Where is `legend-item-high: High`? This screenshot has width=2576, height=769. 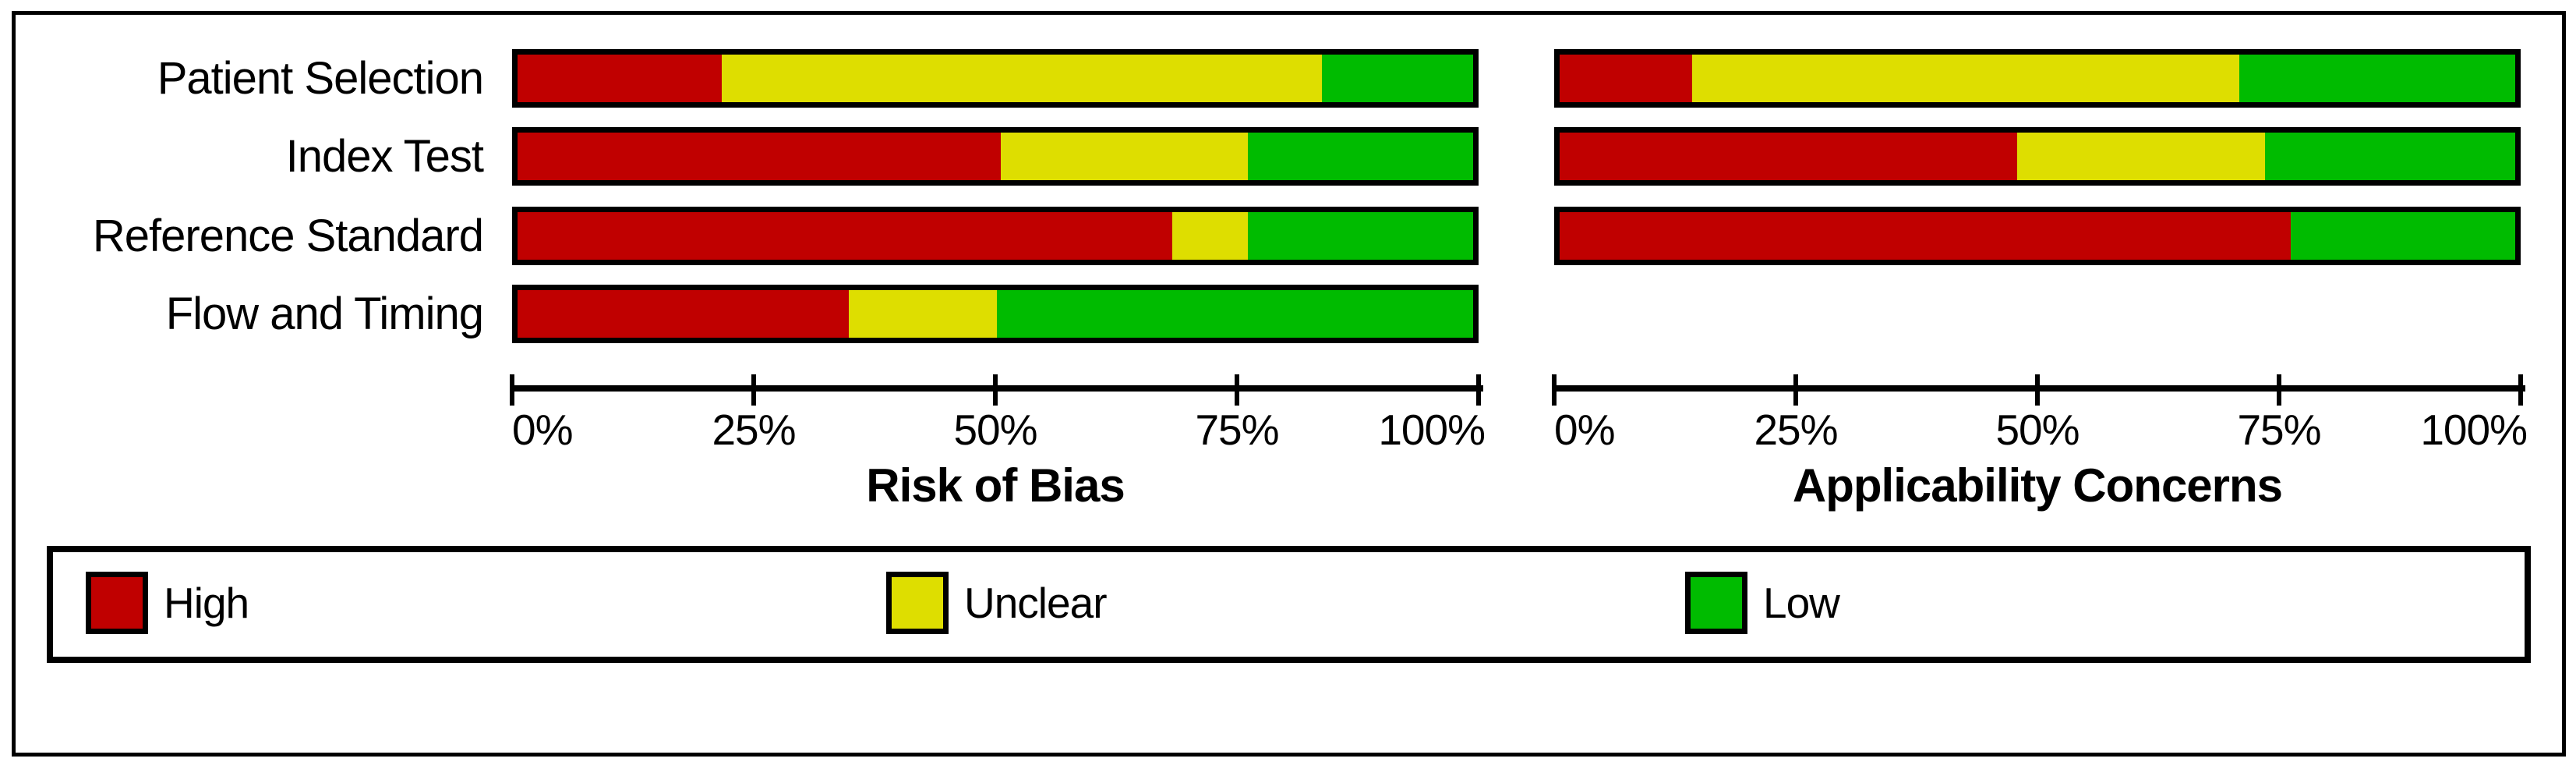 legend-item-high: High is located at coordinates (167, 603).